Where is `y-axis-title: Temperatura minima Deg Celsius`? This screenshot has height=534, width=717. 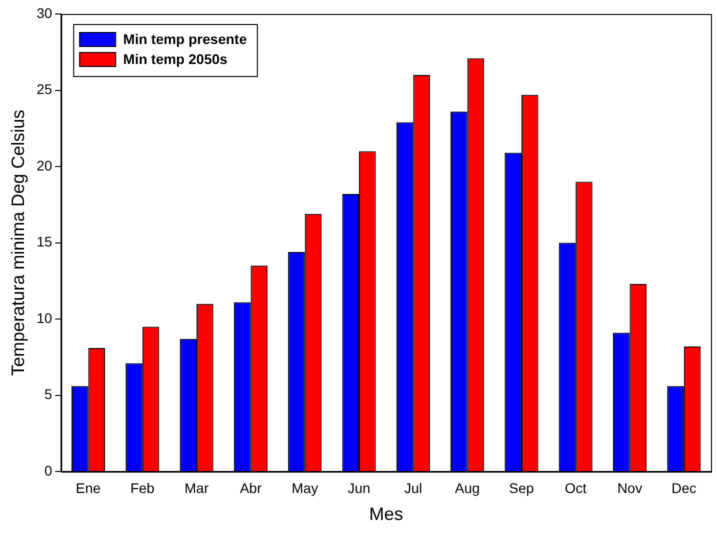 y-axis-title: Temperatura minima Deg Celsius is located at coordinates (18, 243).